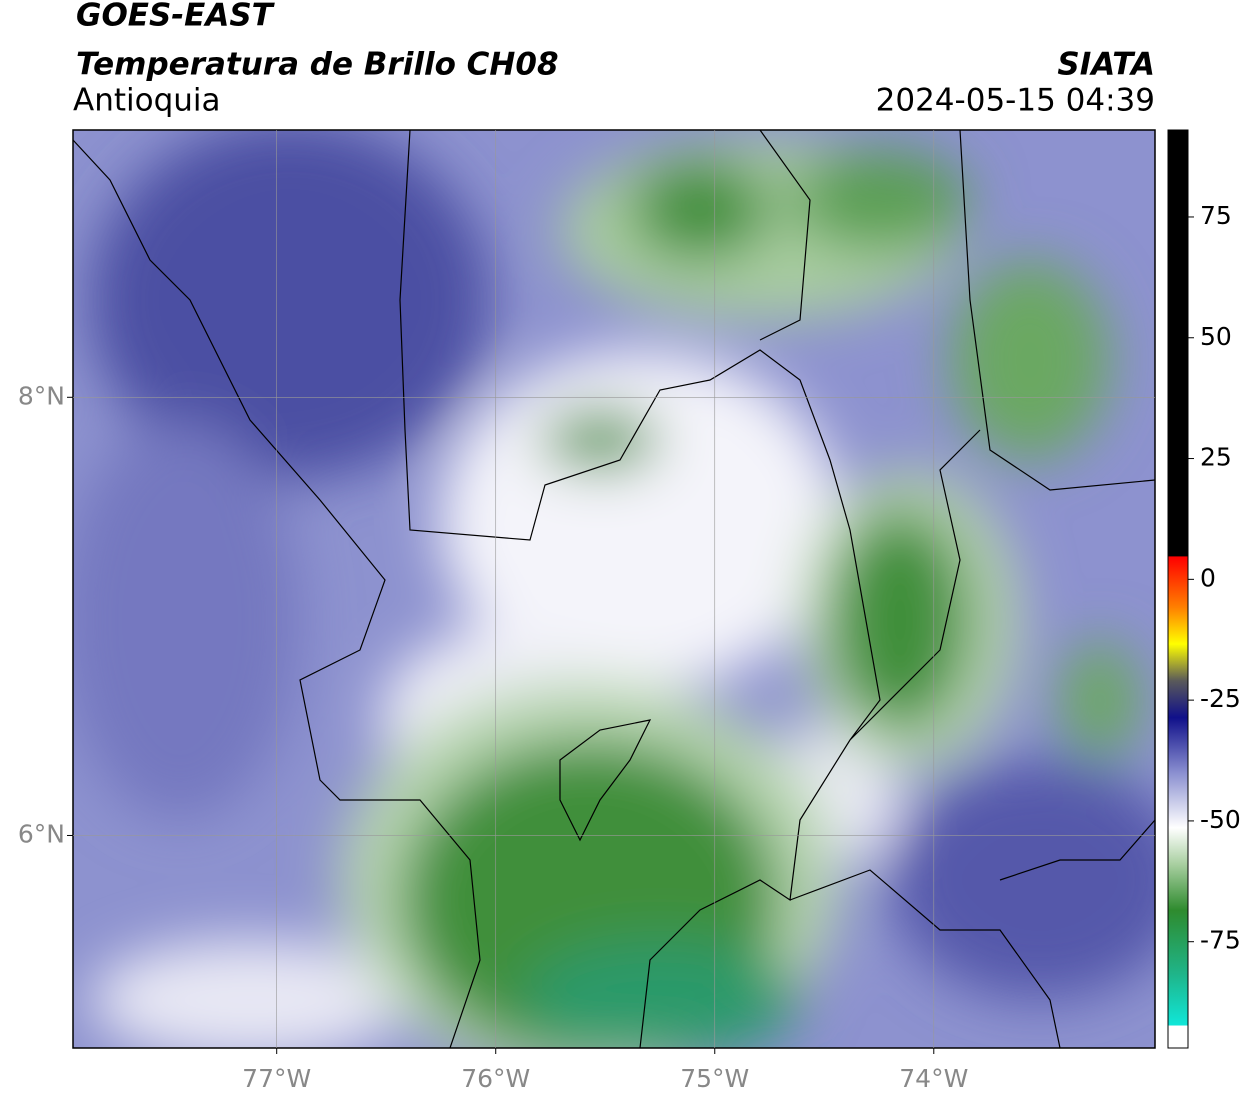 Image resolution: width=1252 pixels, height=1099 pixels. I want to click on colorbar-tick-label: 50, so click(1216, 336).